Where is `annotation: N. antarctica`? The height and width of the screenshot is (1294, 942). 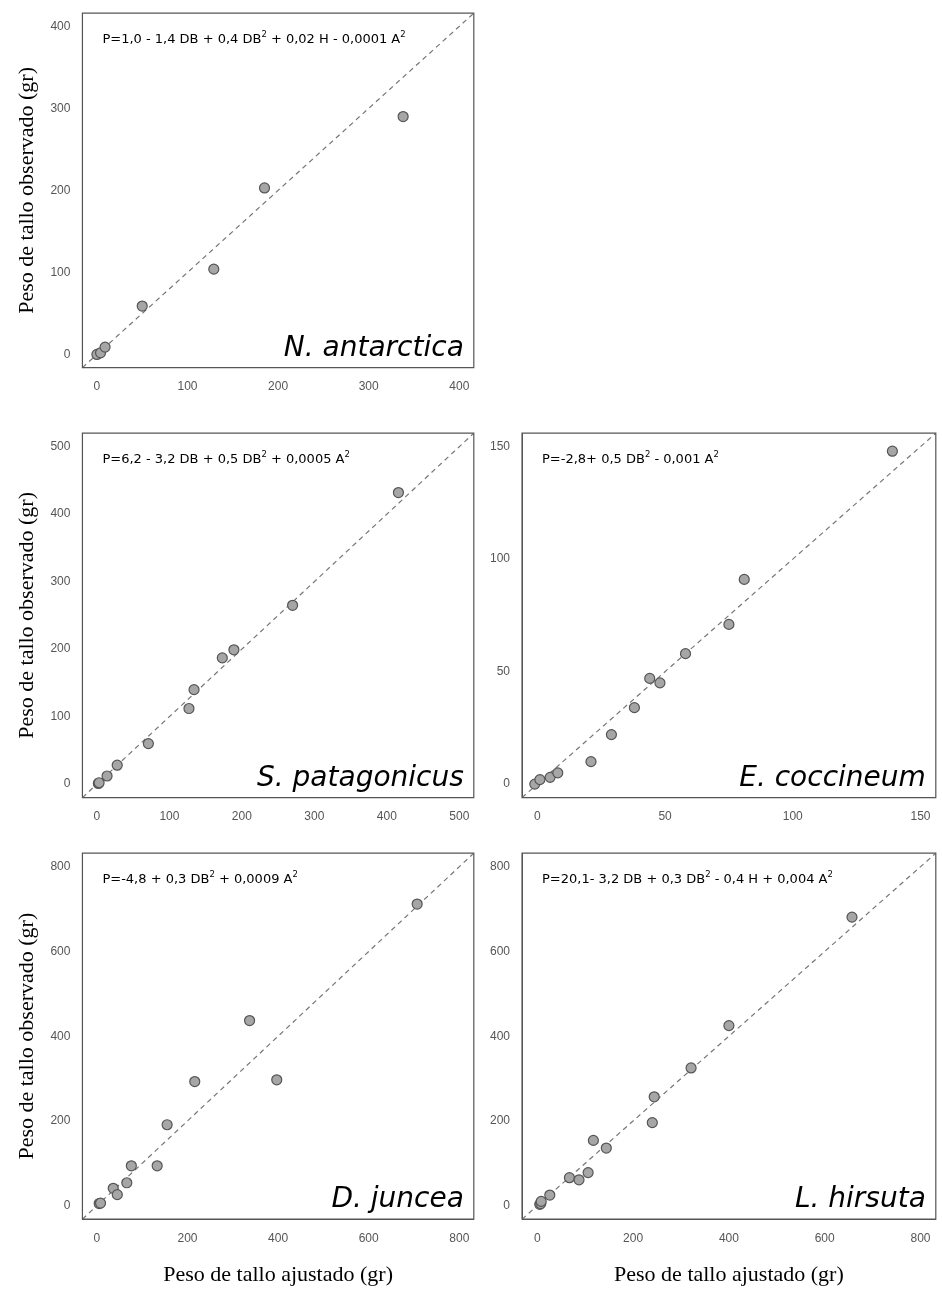
annotation: N. antarctica is located at coordinates (373, 346).